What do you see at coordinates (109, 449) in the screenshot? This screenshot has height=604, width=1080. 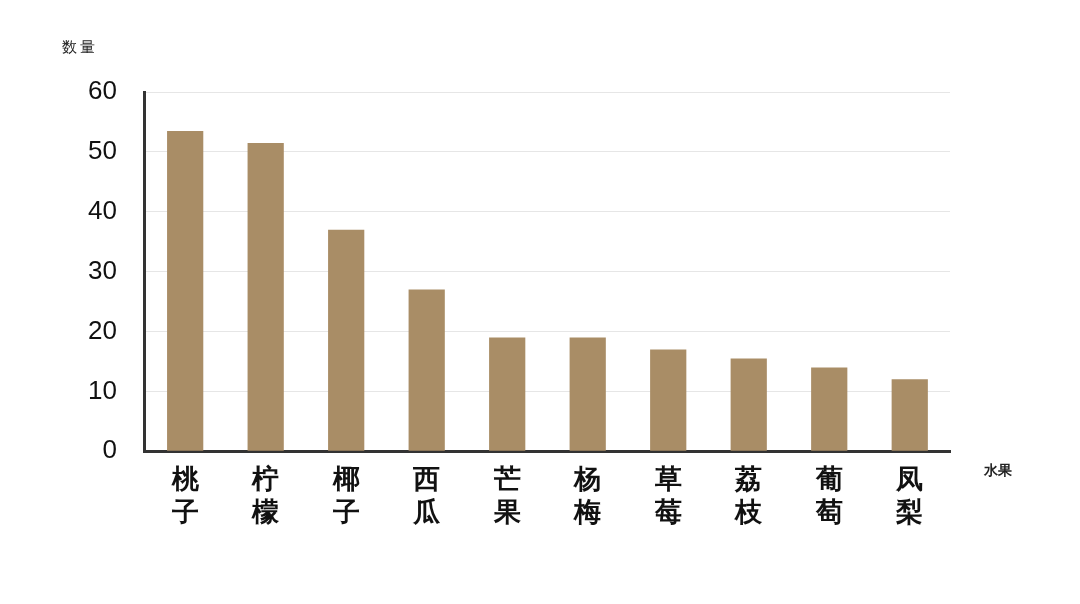 I see `y-tick-label: 0` at bounding box center [109, 449].